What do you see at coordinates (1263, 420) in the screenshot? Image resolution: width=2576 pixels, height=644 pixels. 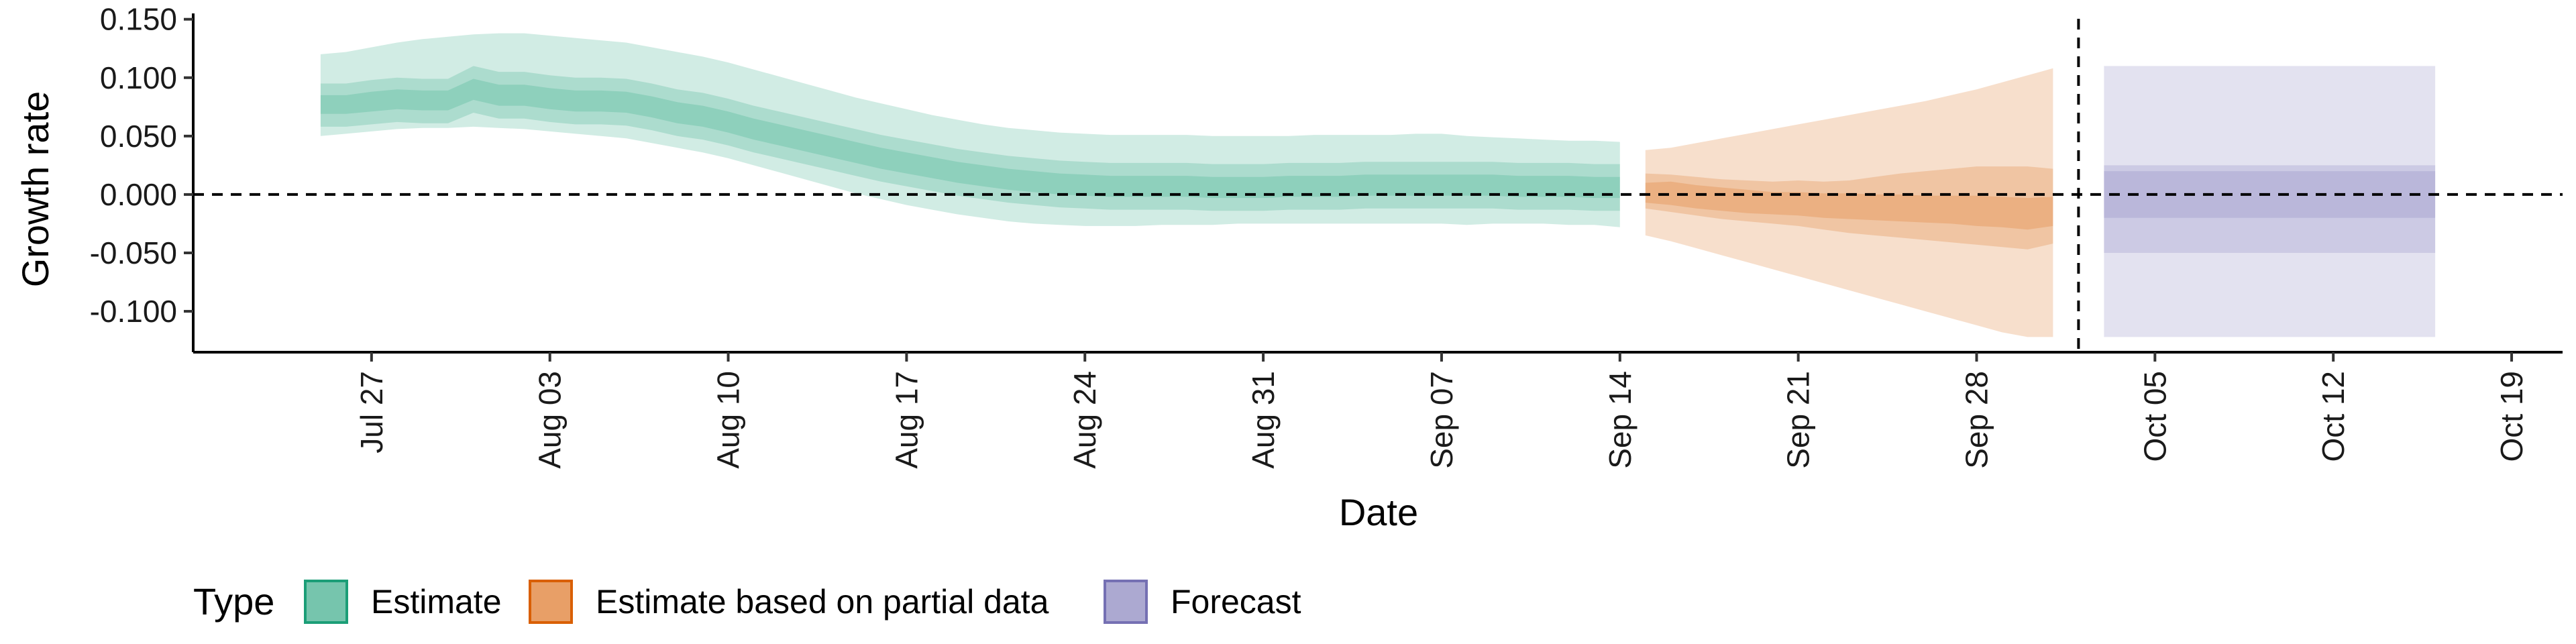 I see `x-tick-label: Aug 31` at bounding box center [1263, 420].